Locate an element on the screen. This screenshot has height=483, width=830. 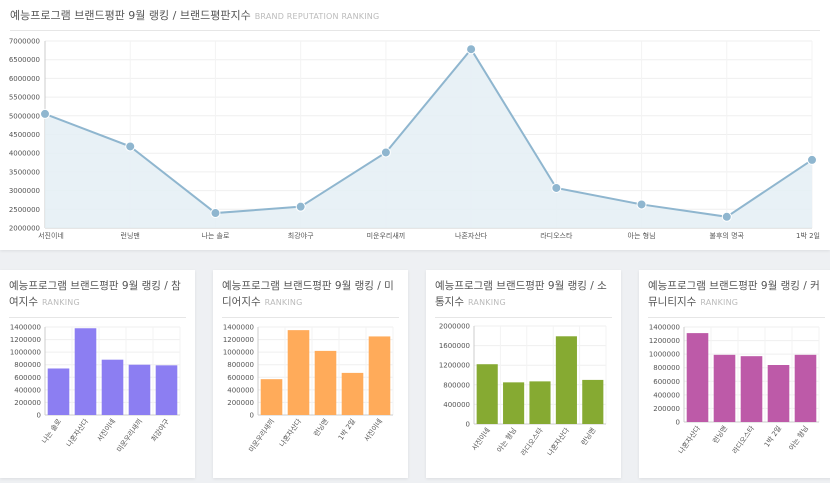
main-x-tick-label: 나혼자산다 is located at coordinates (471, 235).